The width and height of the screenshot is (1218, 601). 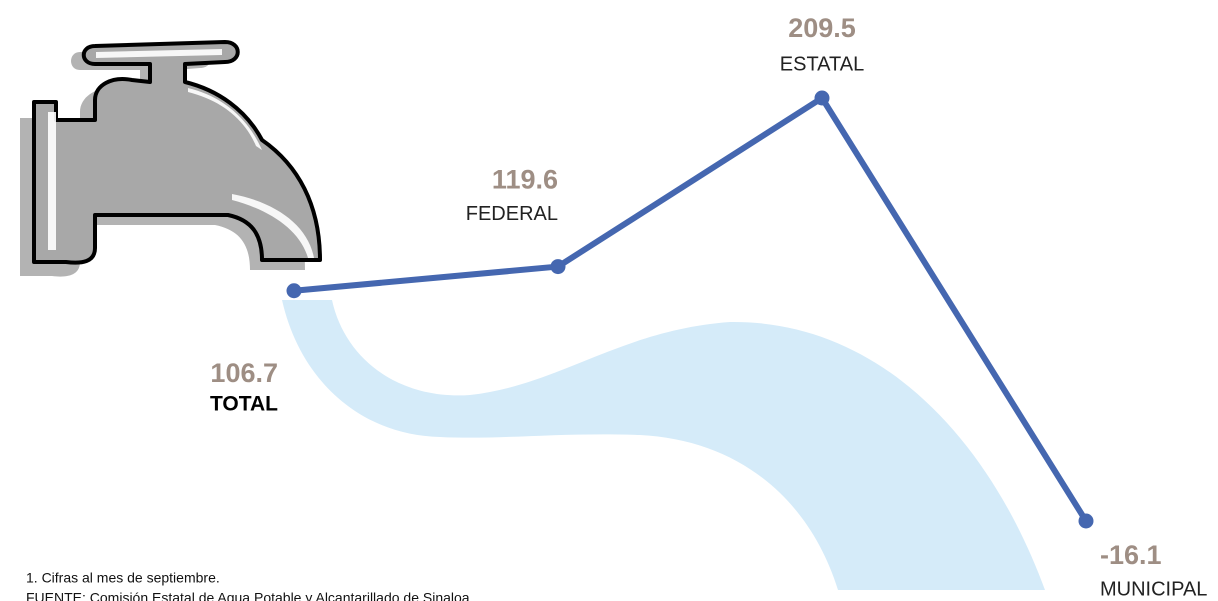 What do you see at coordinates (1153, 589) in the screenshot?
I see `category-label: MUNICIPAL` at bounding box center [1153, 589].